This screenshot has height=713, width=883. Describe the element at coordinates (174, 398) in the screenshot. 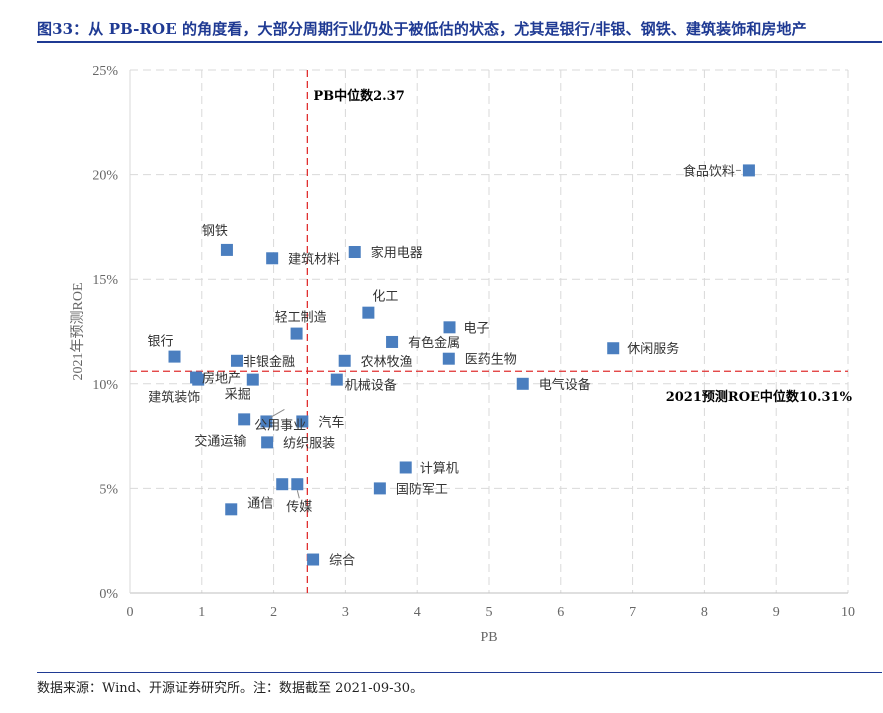

I see `data-point-label: 建筑装饰` at that location.